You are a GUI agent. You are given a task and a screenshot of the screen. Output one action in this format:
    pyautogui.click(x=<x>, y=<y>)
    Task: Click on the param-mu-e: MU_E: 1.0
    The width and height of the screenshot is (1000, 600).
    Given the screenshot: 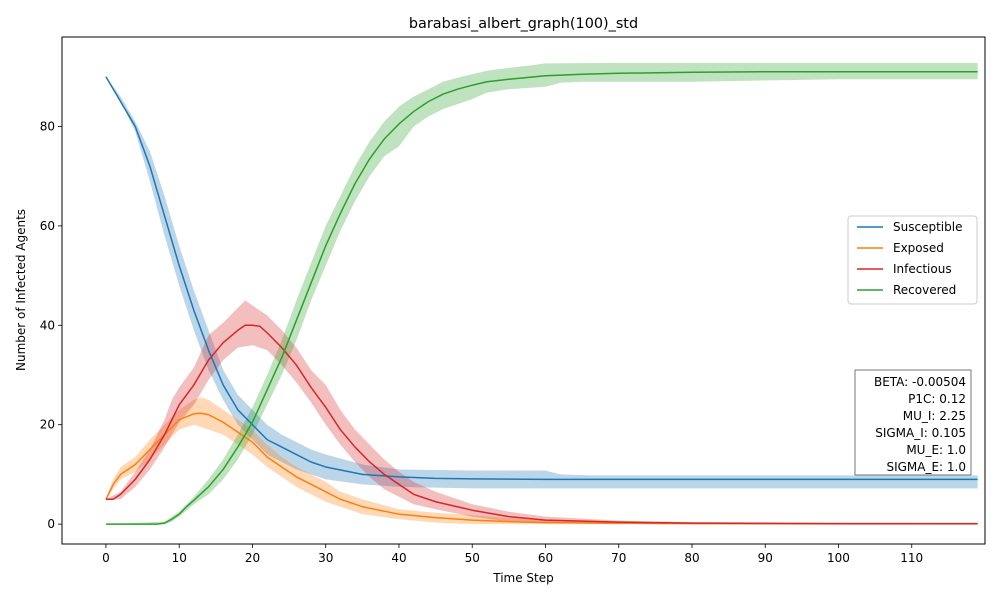 What is the action you would take?
    pyautogui.click(x=936, y=450)
    